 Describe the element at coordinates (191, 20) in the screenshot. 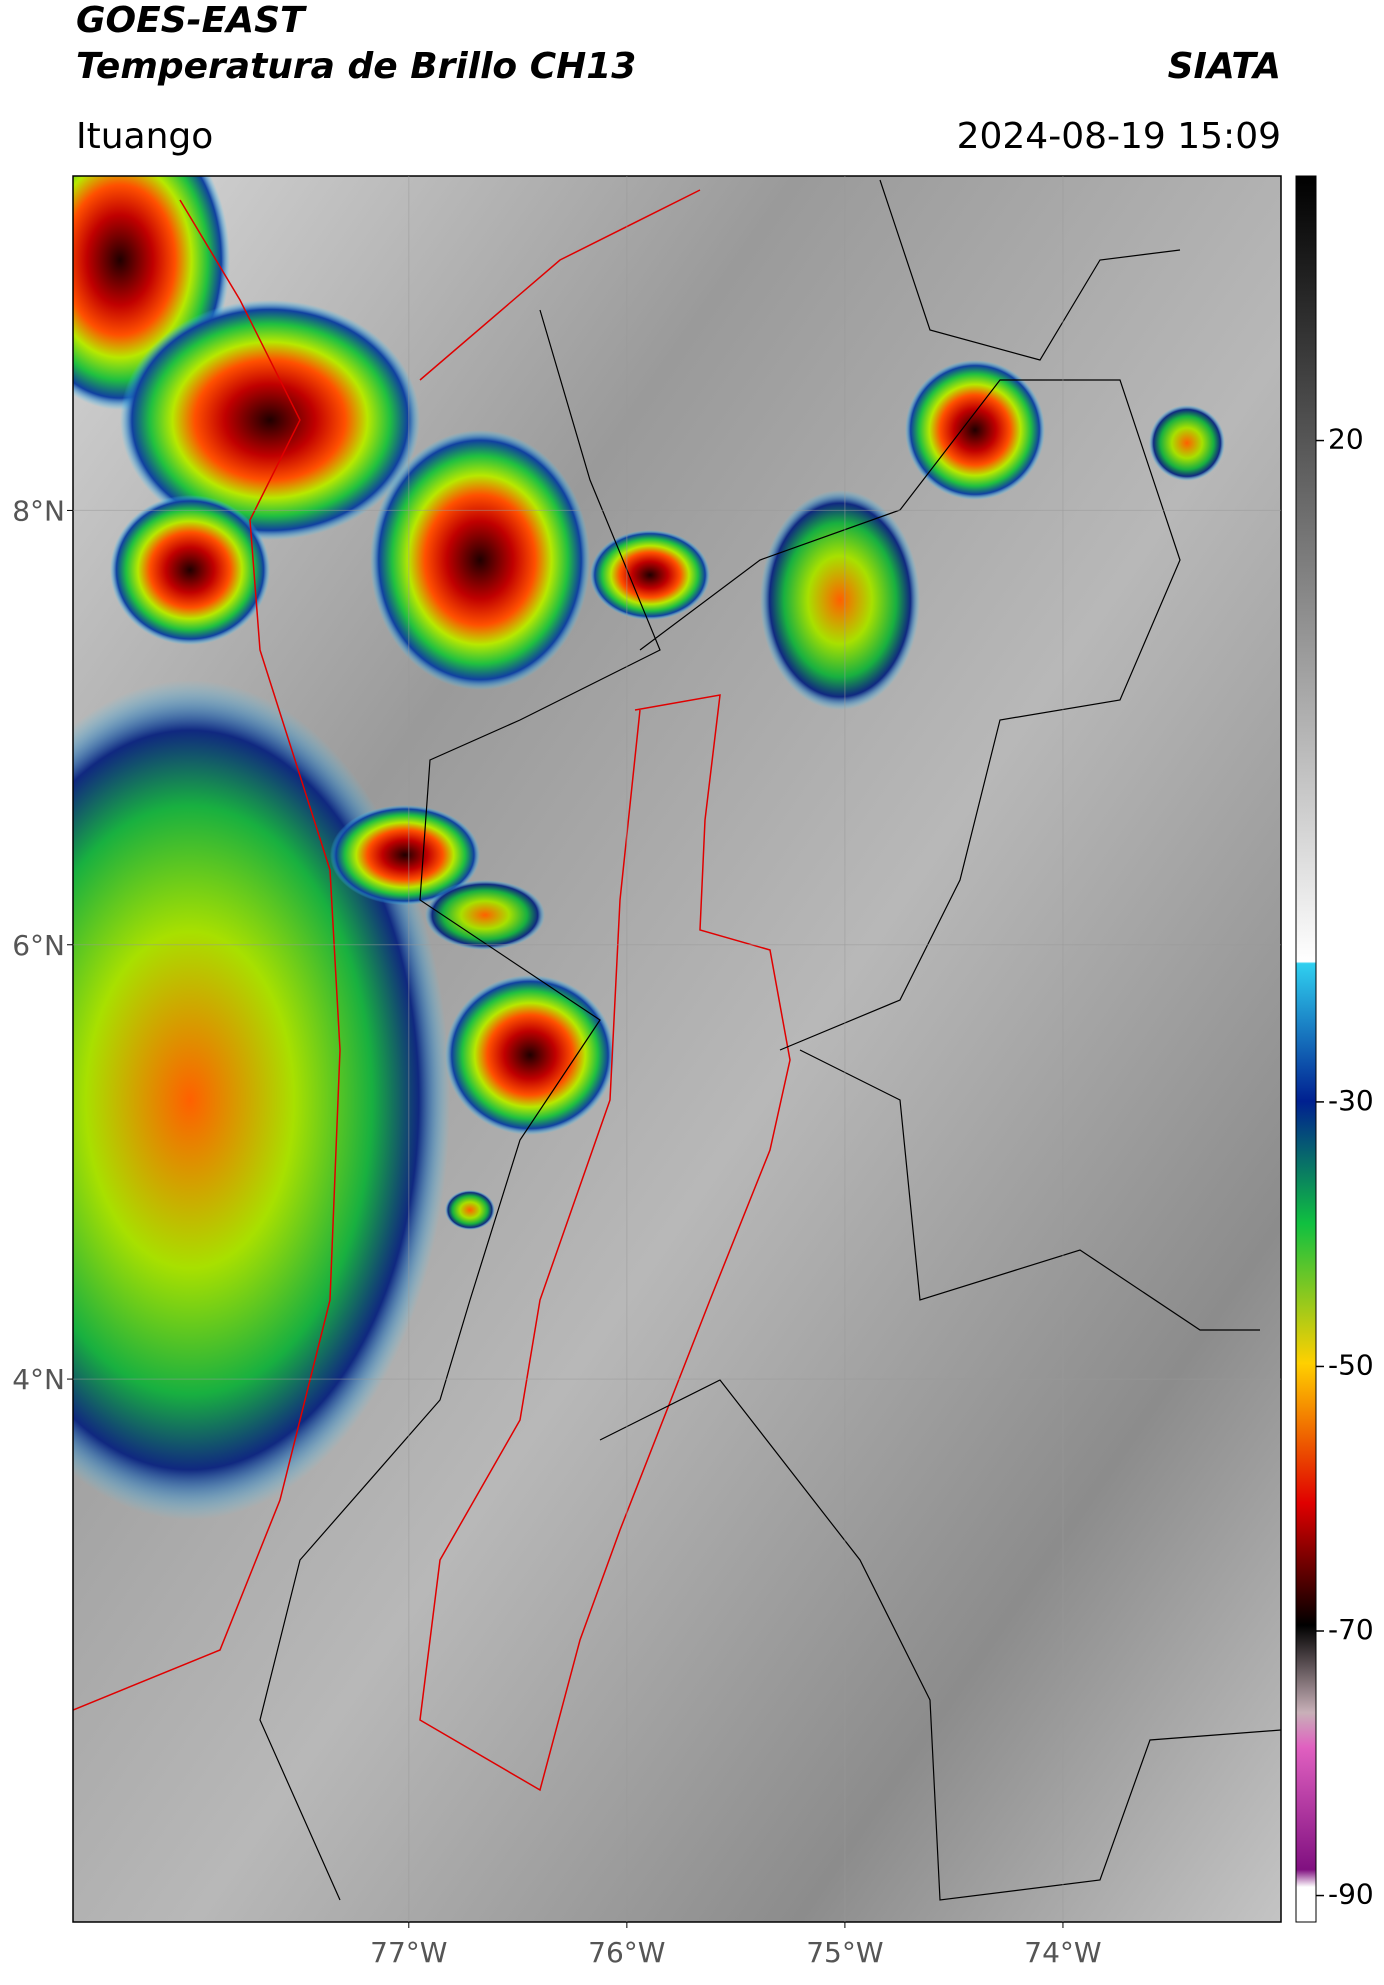

I see `title: GOES-EAST` at that location.